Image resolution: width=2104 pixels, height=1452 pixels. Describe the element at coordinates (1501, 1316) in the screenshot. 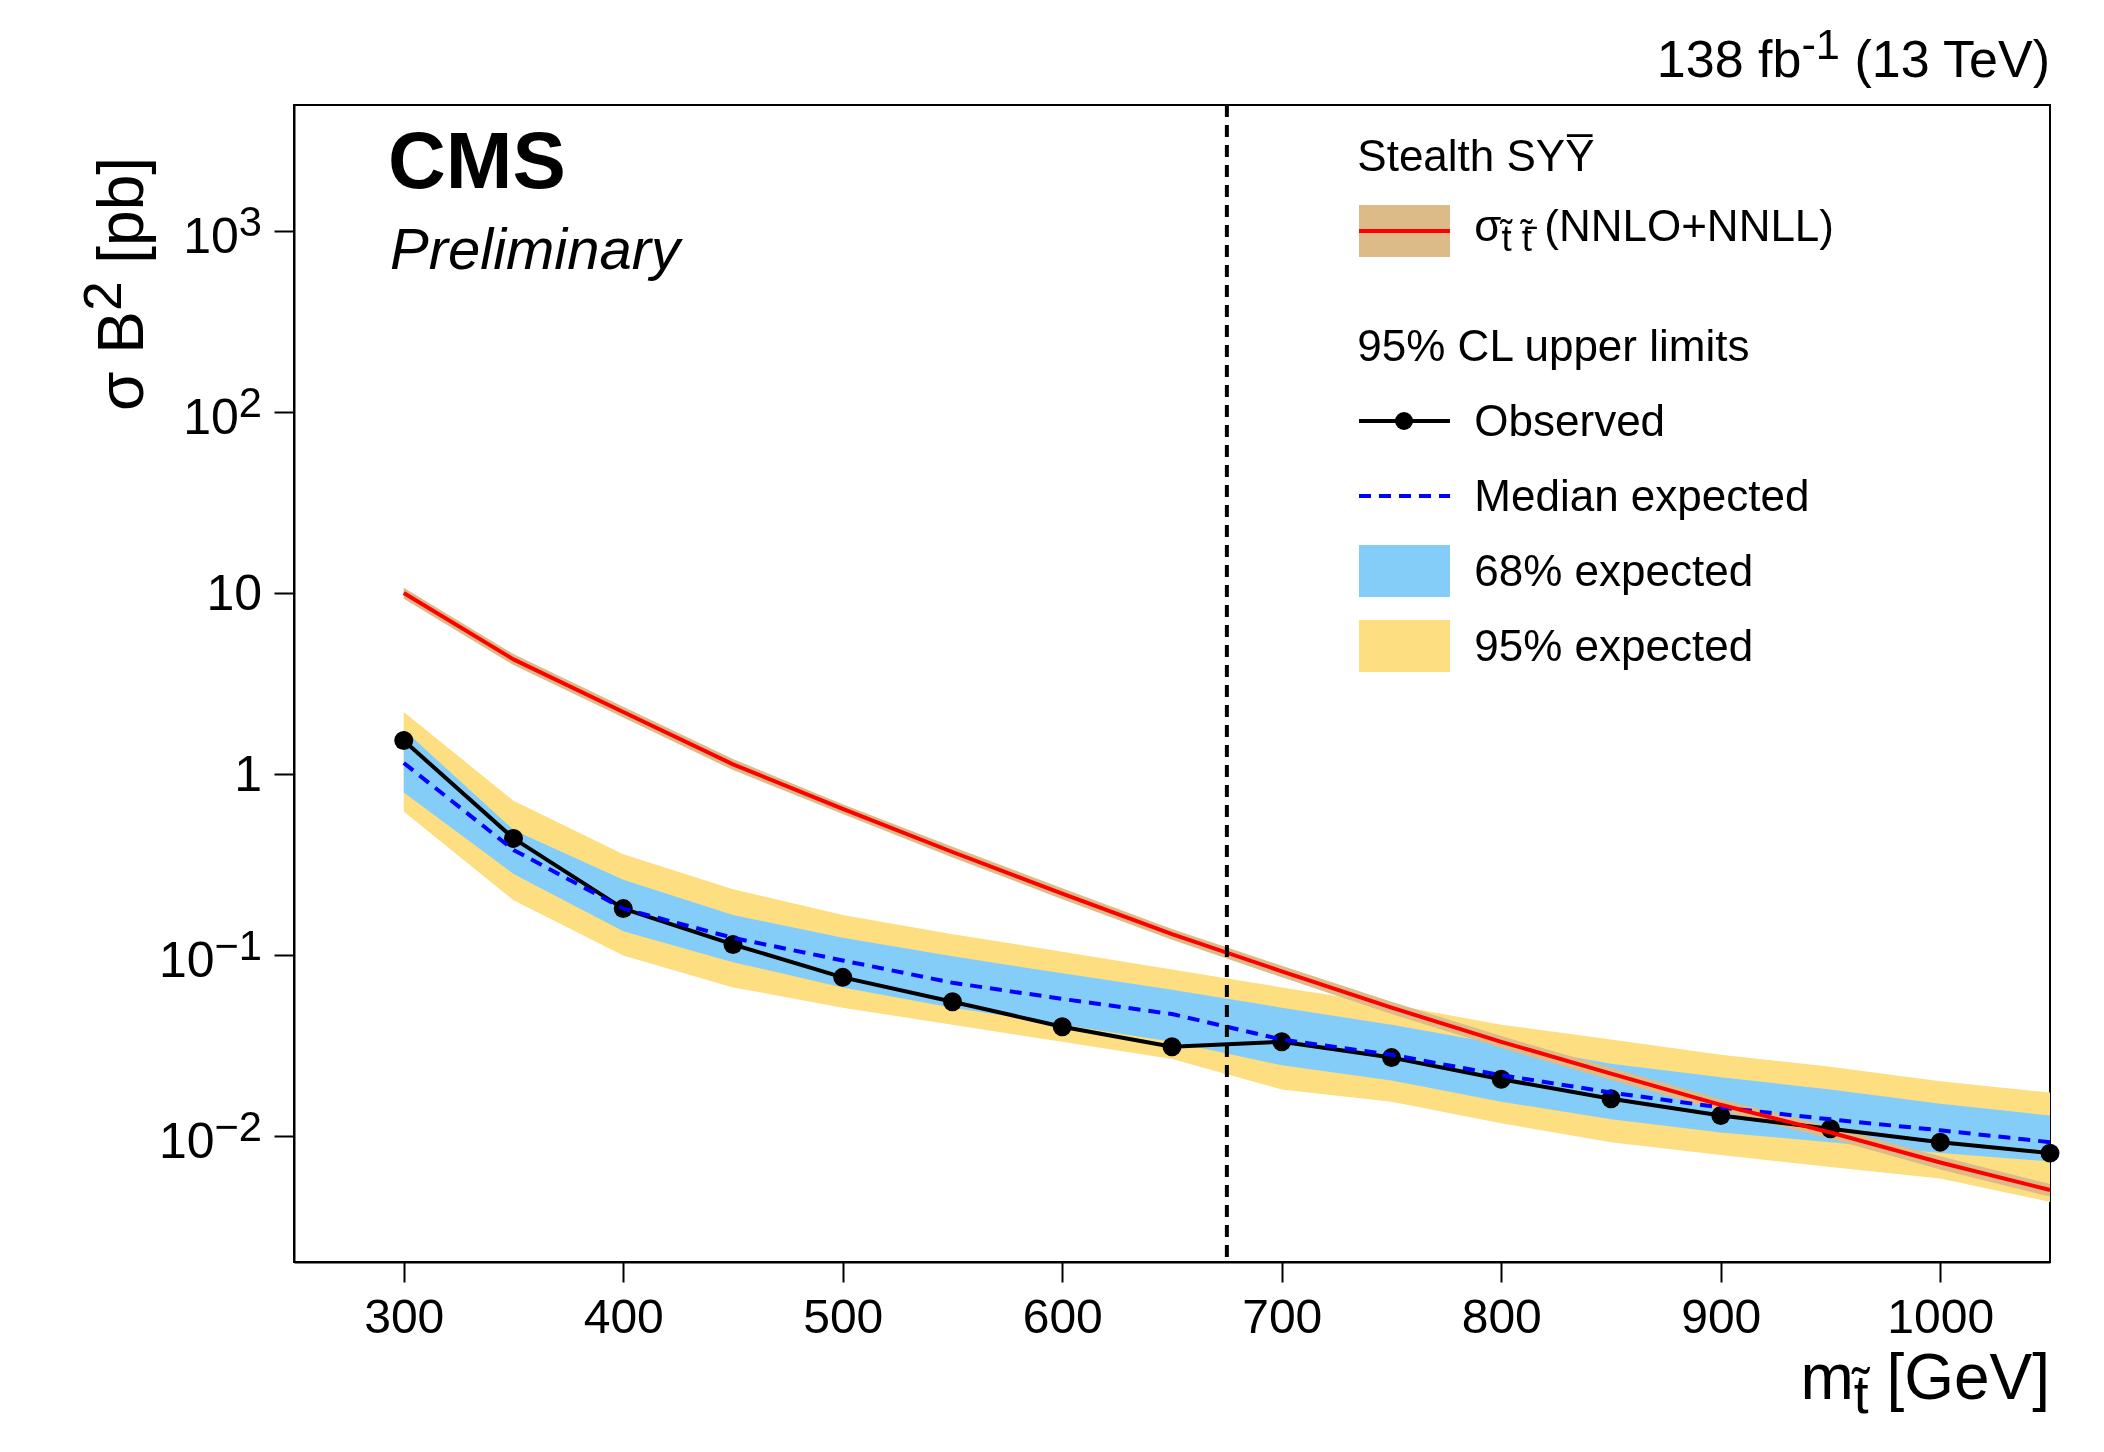

I see `x-tick-label: 800` at that location.